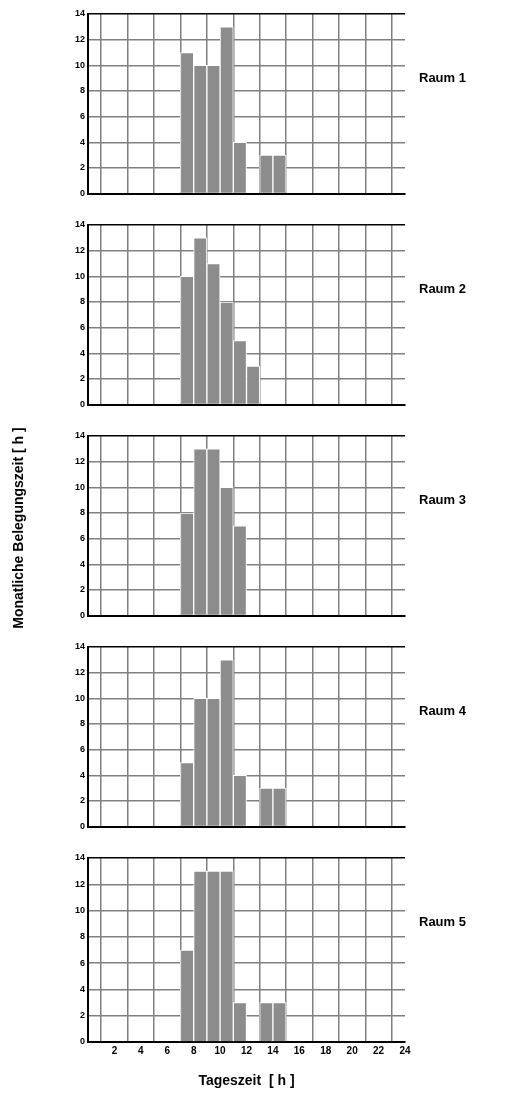  What do you see at coordinates (141, 1050) in the screenshot?
I see `x-tick-label: 4` at bounding box center [141, 1050].